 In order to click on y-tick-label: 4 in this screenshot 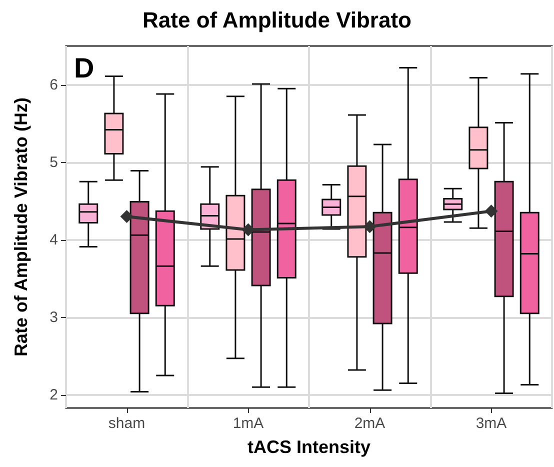, I will do `click(54, 239)`.